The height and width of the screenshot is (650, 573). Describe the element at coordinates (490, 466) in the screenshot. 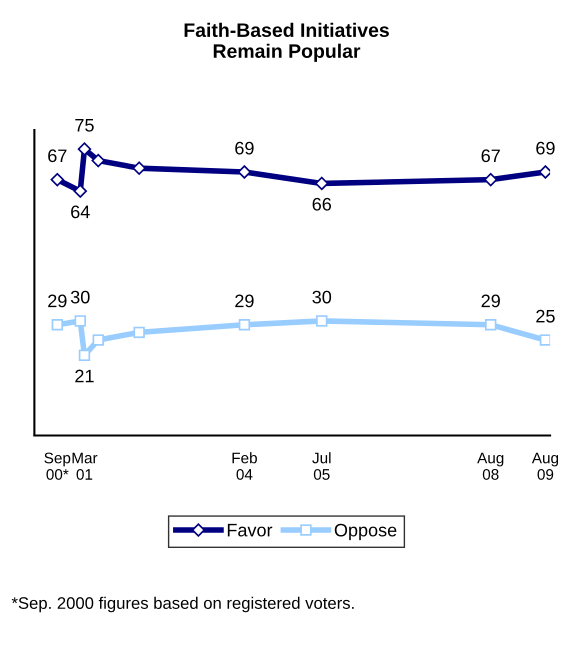

I see `x-tick-label: Aug 08` at that location.